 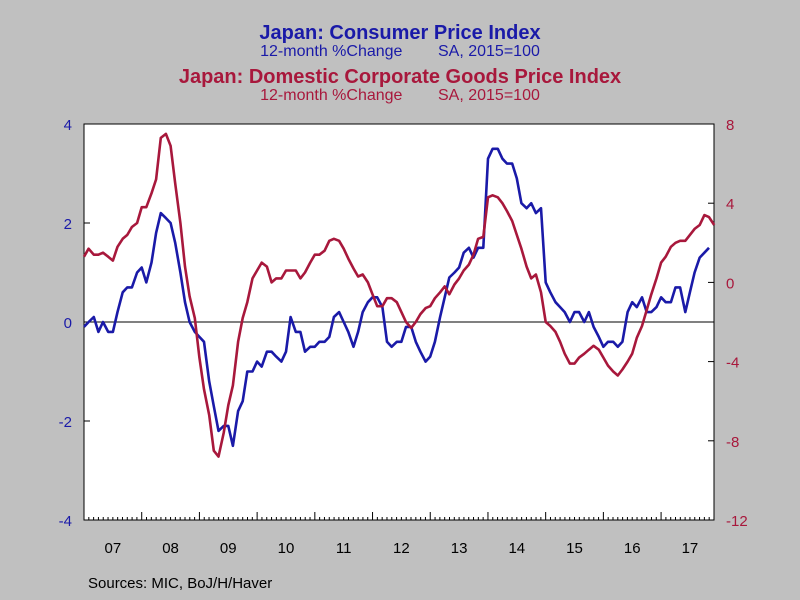 What do you see at coordinates (65, 422) in the screenshot?
I see `left-tick-label: -2` at bounding box center [65, 422].